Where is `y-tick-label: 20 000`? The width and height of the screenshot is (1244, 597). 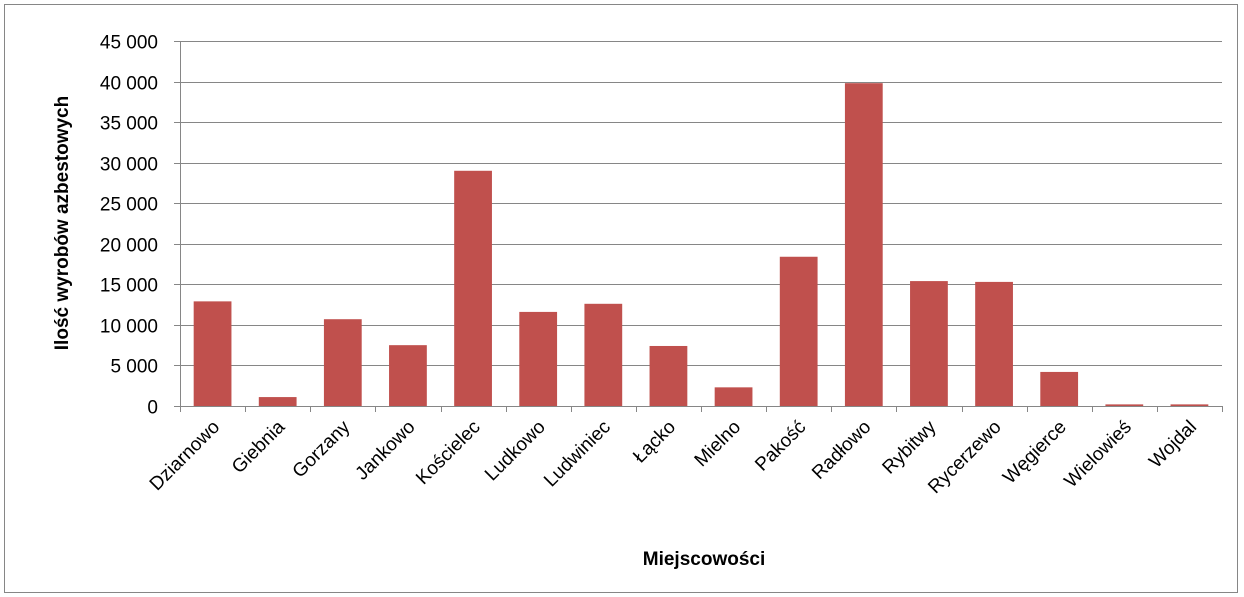
y-tick-label: 20 000 is located at coordinates (129, 246).